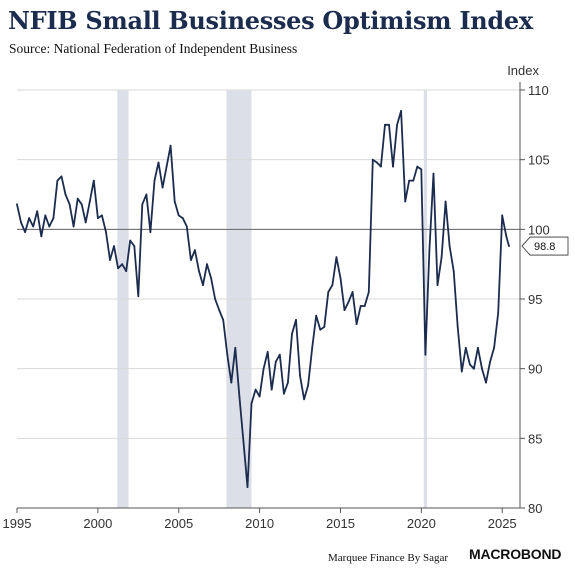 This screenshot has height=580, width=575. What do you see at coordinates (539, 229) in the screenshot?
I see `y-tick-label: 100` at bounding box center [539, 229].